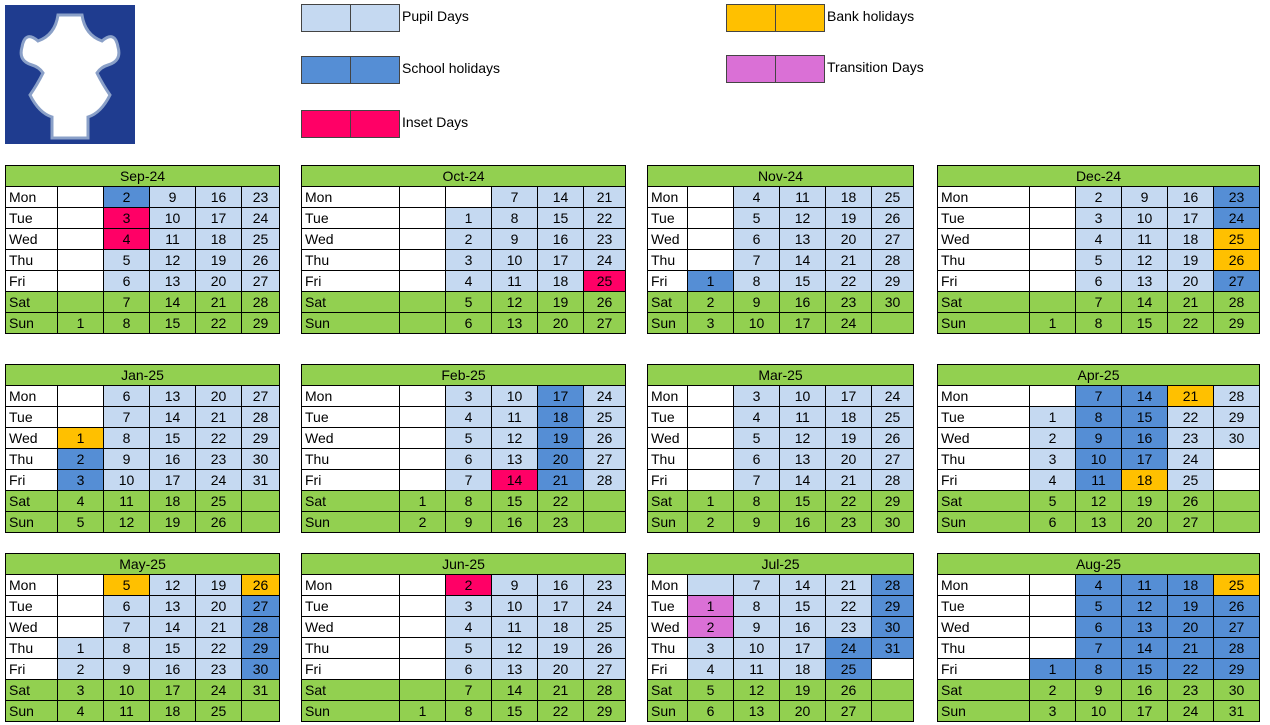 The image size is (1270, 725). What do you see at coordinates (780, 176) in the screenshot?
I see `month-title: Nov-24` at bounding box center [780, 176].